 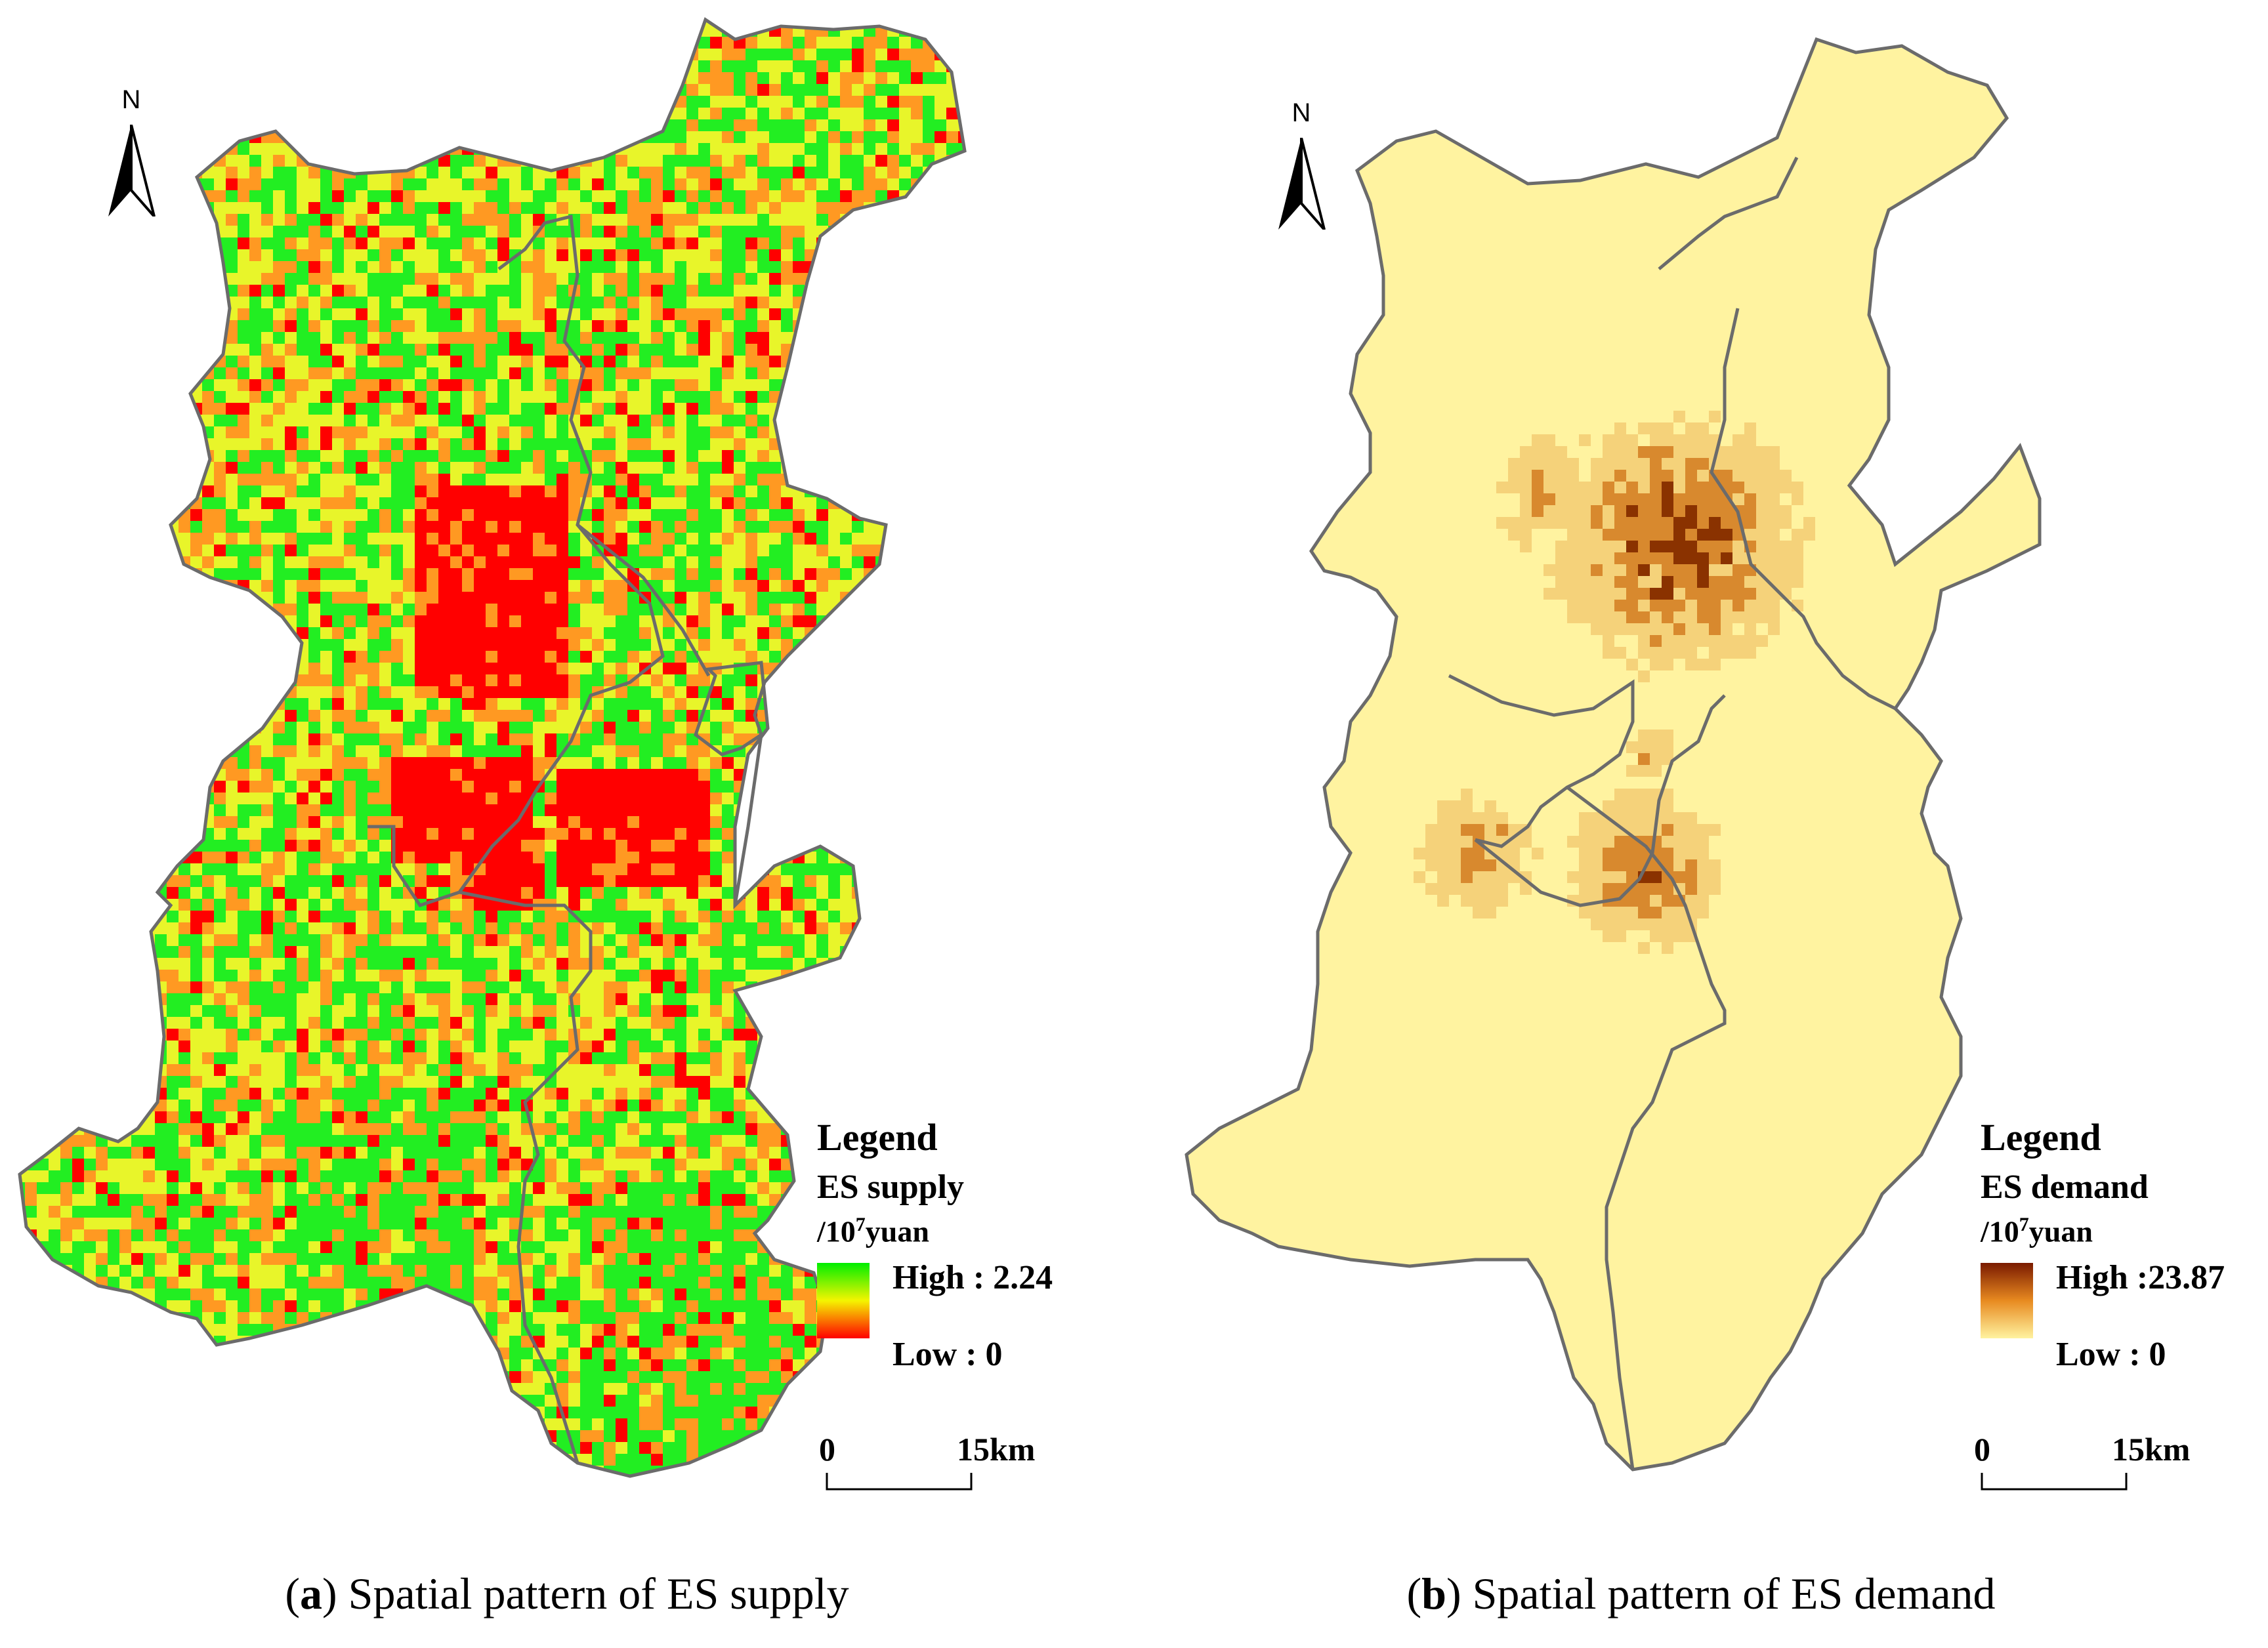 I want to click on legend-variable: ES supply, so click(x=891, y=1187).